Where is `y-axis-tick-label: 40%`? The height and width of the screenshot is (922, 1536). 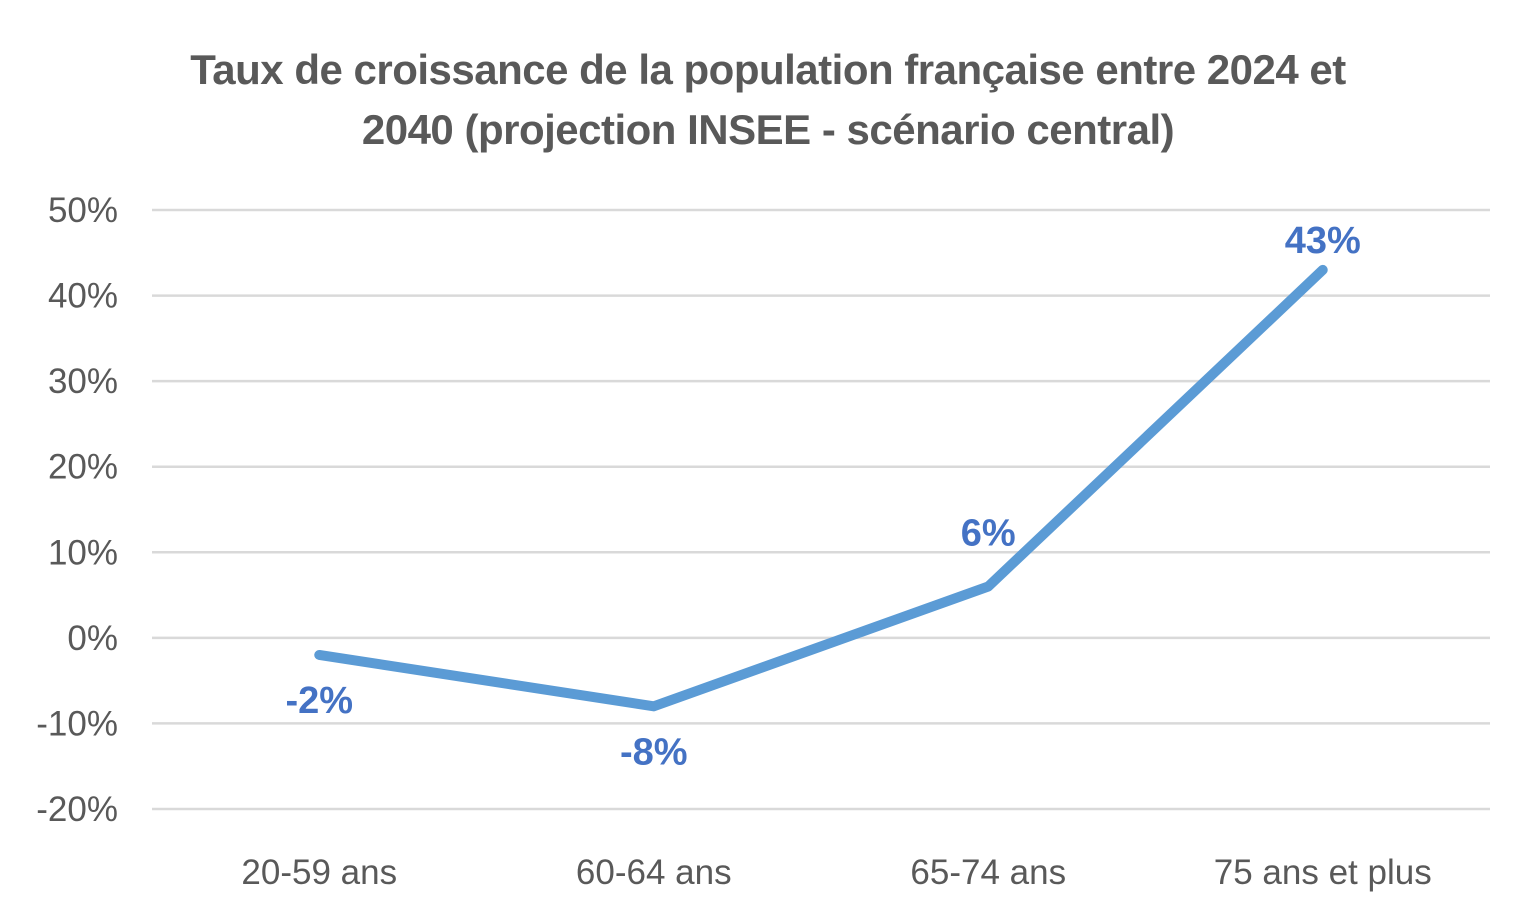 y-axis-tick-label: 40% is located at coordinates (83, 296).